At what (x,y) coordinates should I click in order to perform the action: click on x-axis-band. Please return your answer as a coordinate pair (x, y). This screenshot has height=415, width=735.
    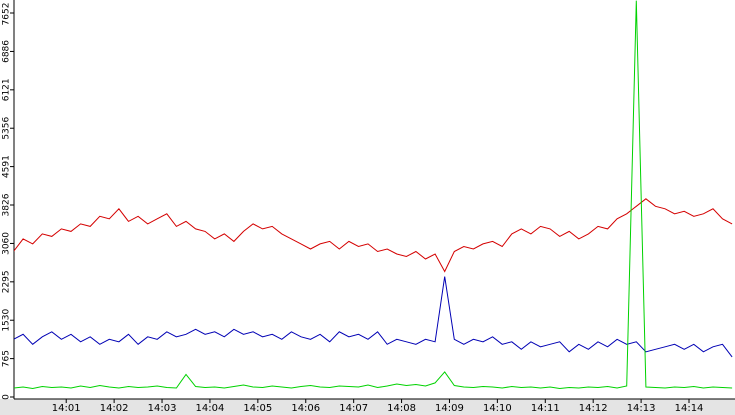
    Looking at the image, I should click on (367, 407).